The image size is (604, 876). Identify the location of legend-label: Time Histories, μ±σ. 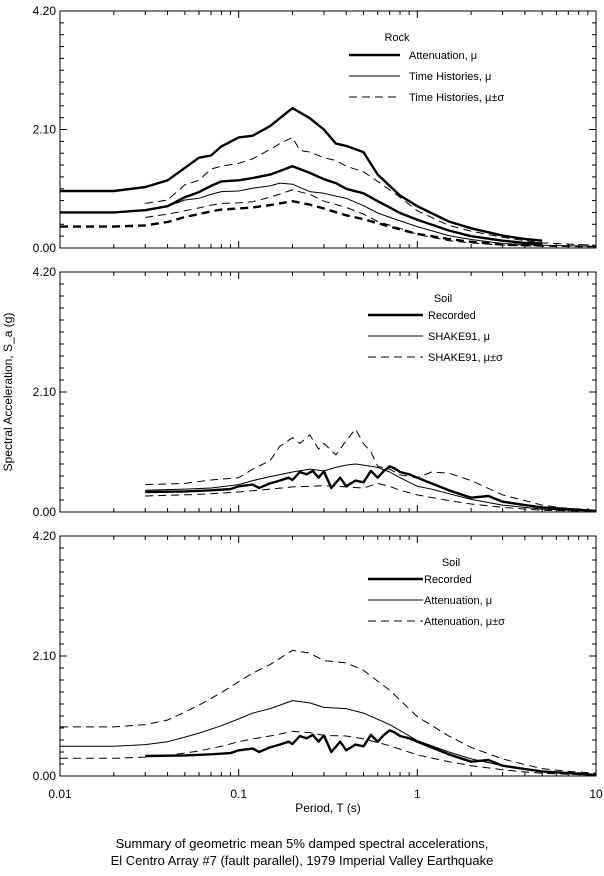
(456, 98).